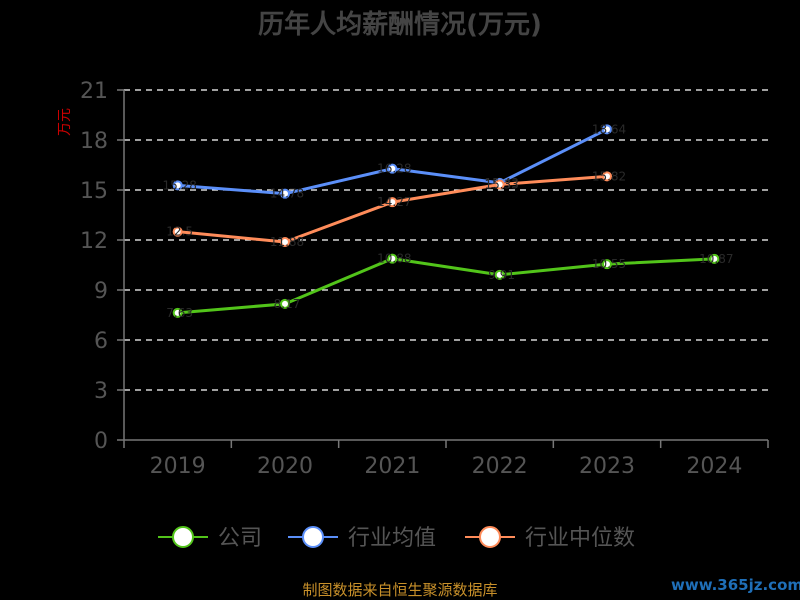 The image size is (800, 600). What do you see at coordinates (101, 391) in the screenshot?
I see `y-tick-label: 3` at bounding box center [101, 391].